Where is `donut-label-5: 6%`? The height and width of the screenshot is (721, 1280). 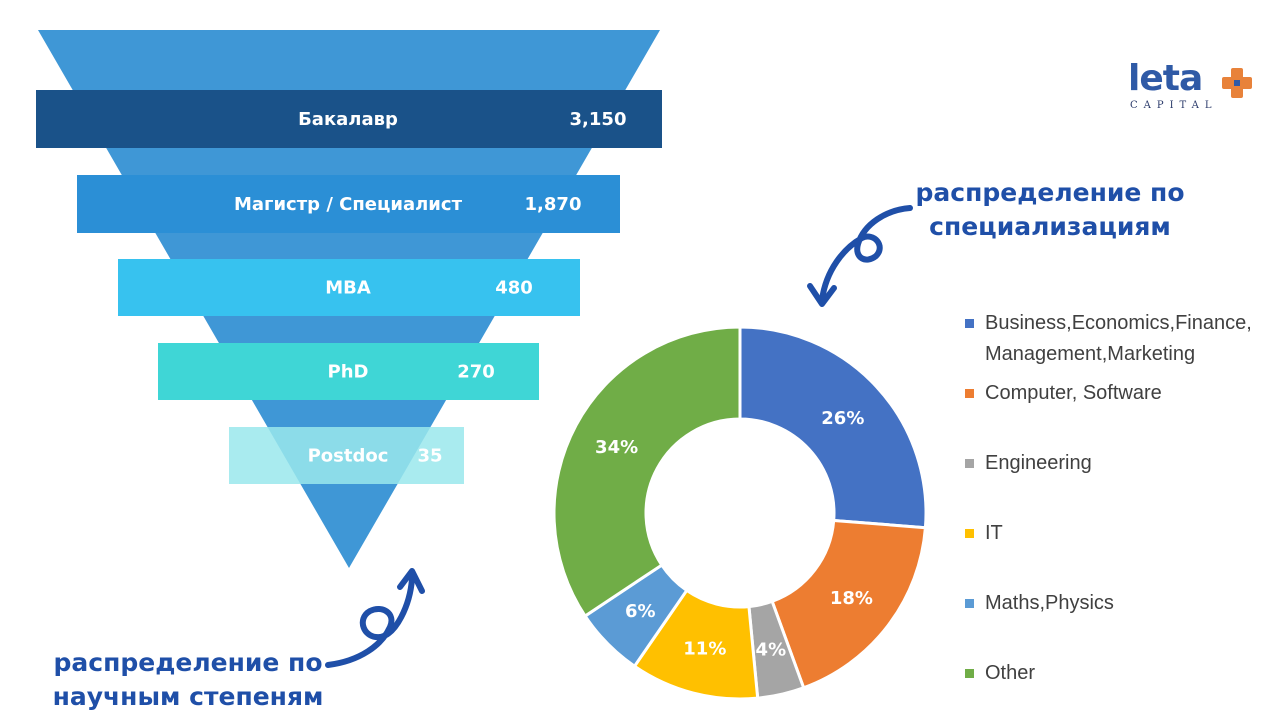
donut-label-5: 6% is located at coordinates (640, 611).